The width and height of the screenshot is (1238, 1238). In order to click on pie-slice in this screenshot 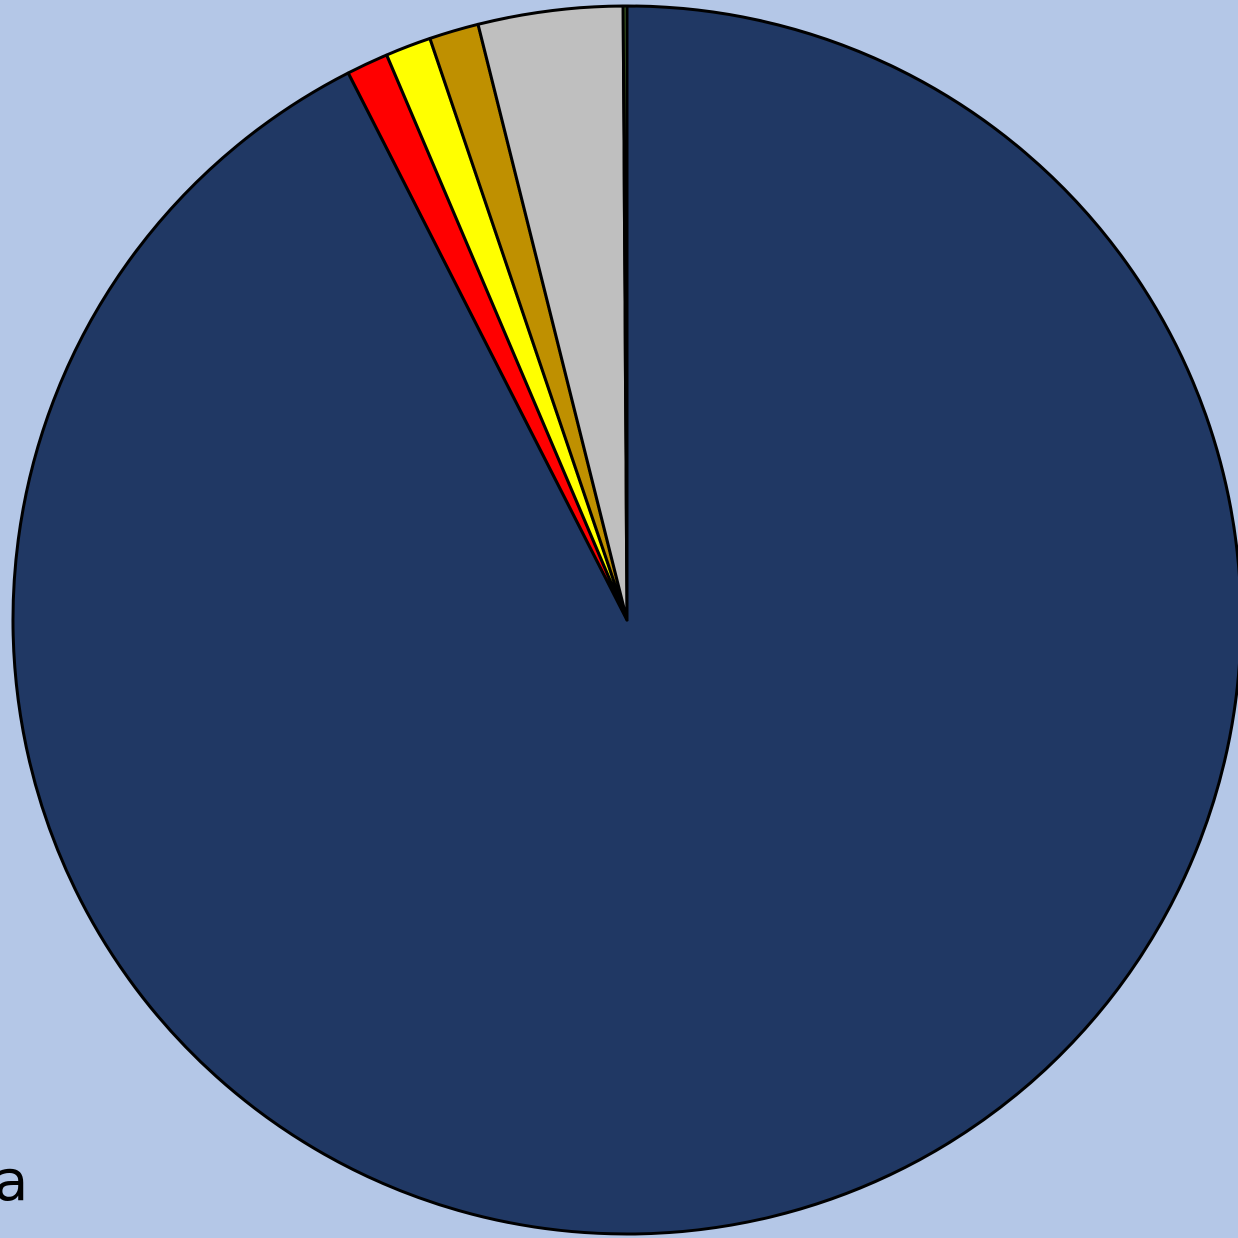, I will do `click(625, 313)`.